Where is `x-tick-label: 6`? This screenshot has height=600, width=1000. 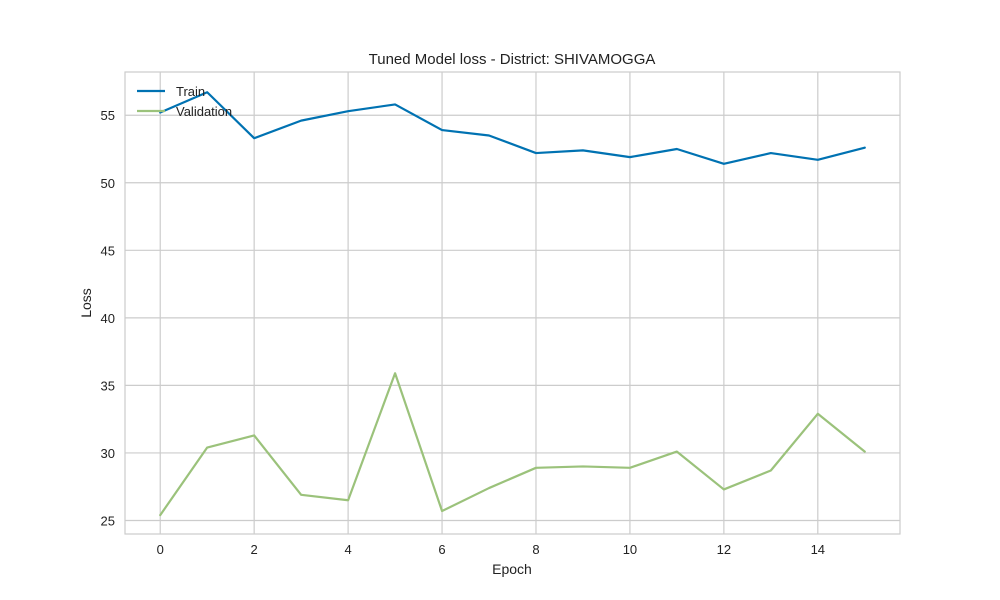
x-tick-label: 6 is located at coordinates (441, 549).